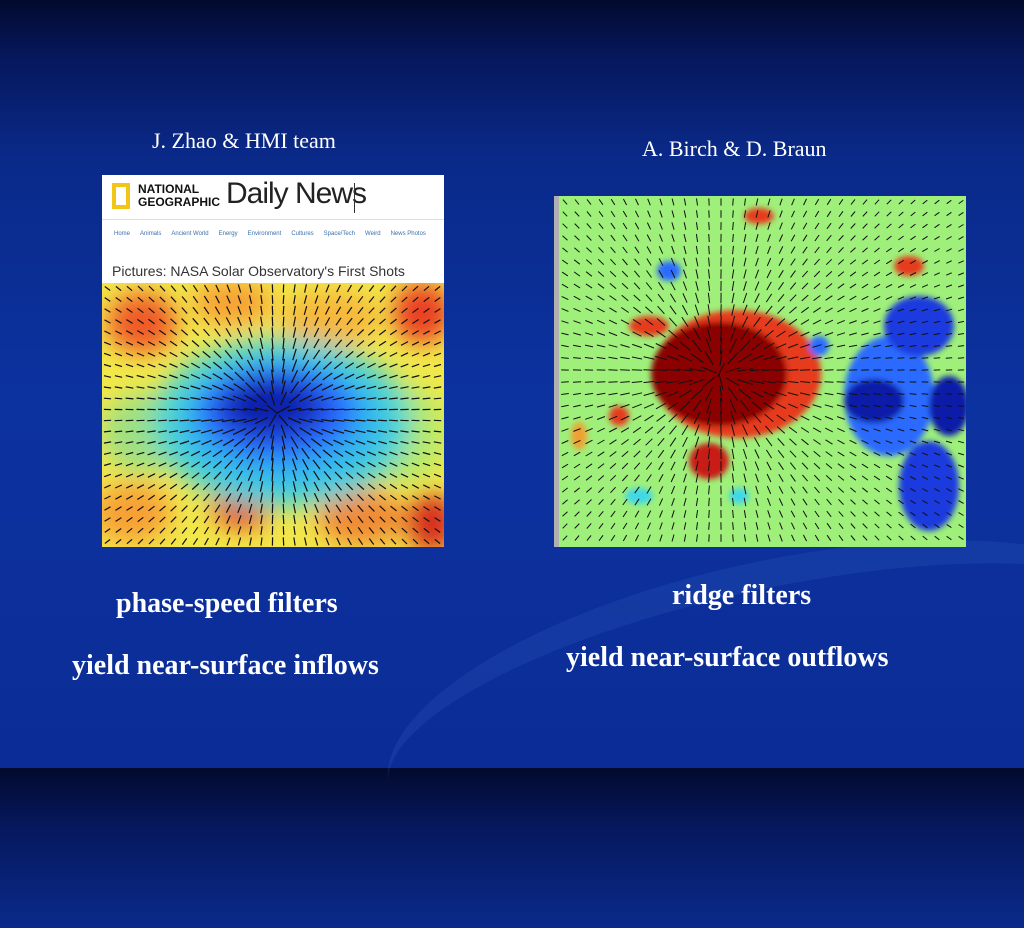 This screenshot has height=928, width=1024. What do you see at coordinates (734, 149) in the screenshot?
I see `right-credit: A. Birch & D. Braun` at bounding box center [734, 149].